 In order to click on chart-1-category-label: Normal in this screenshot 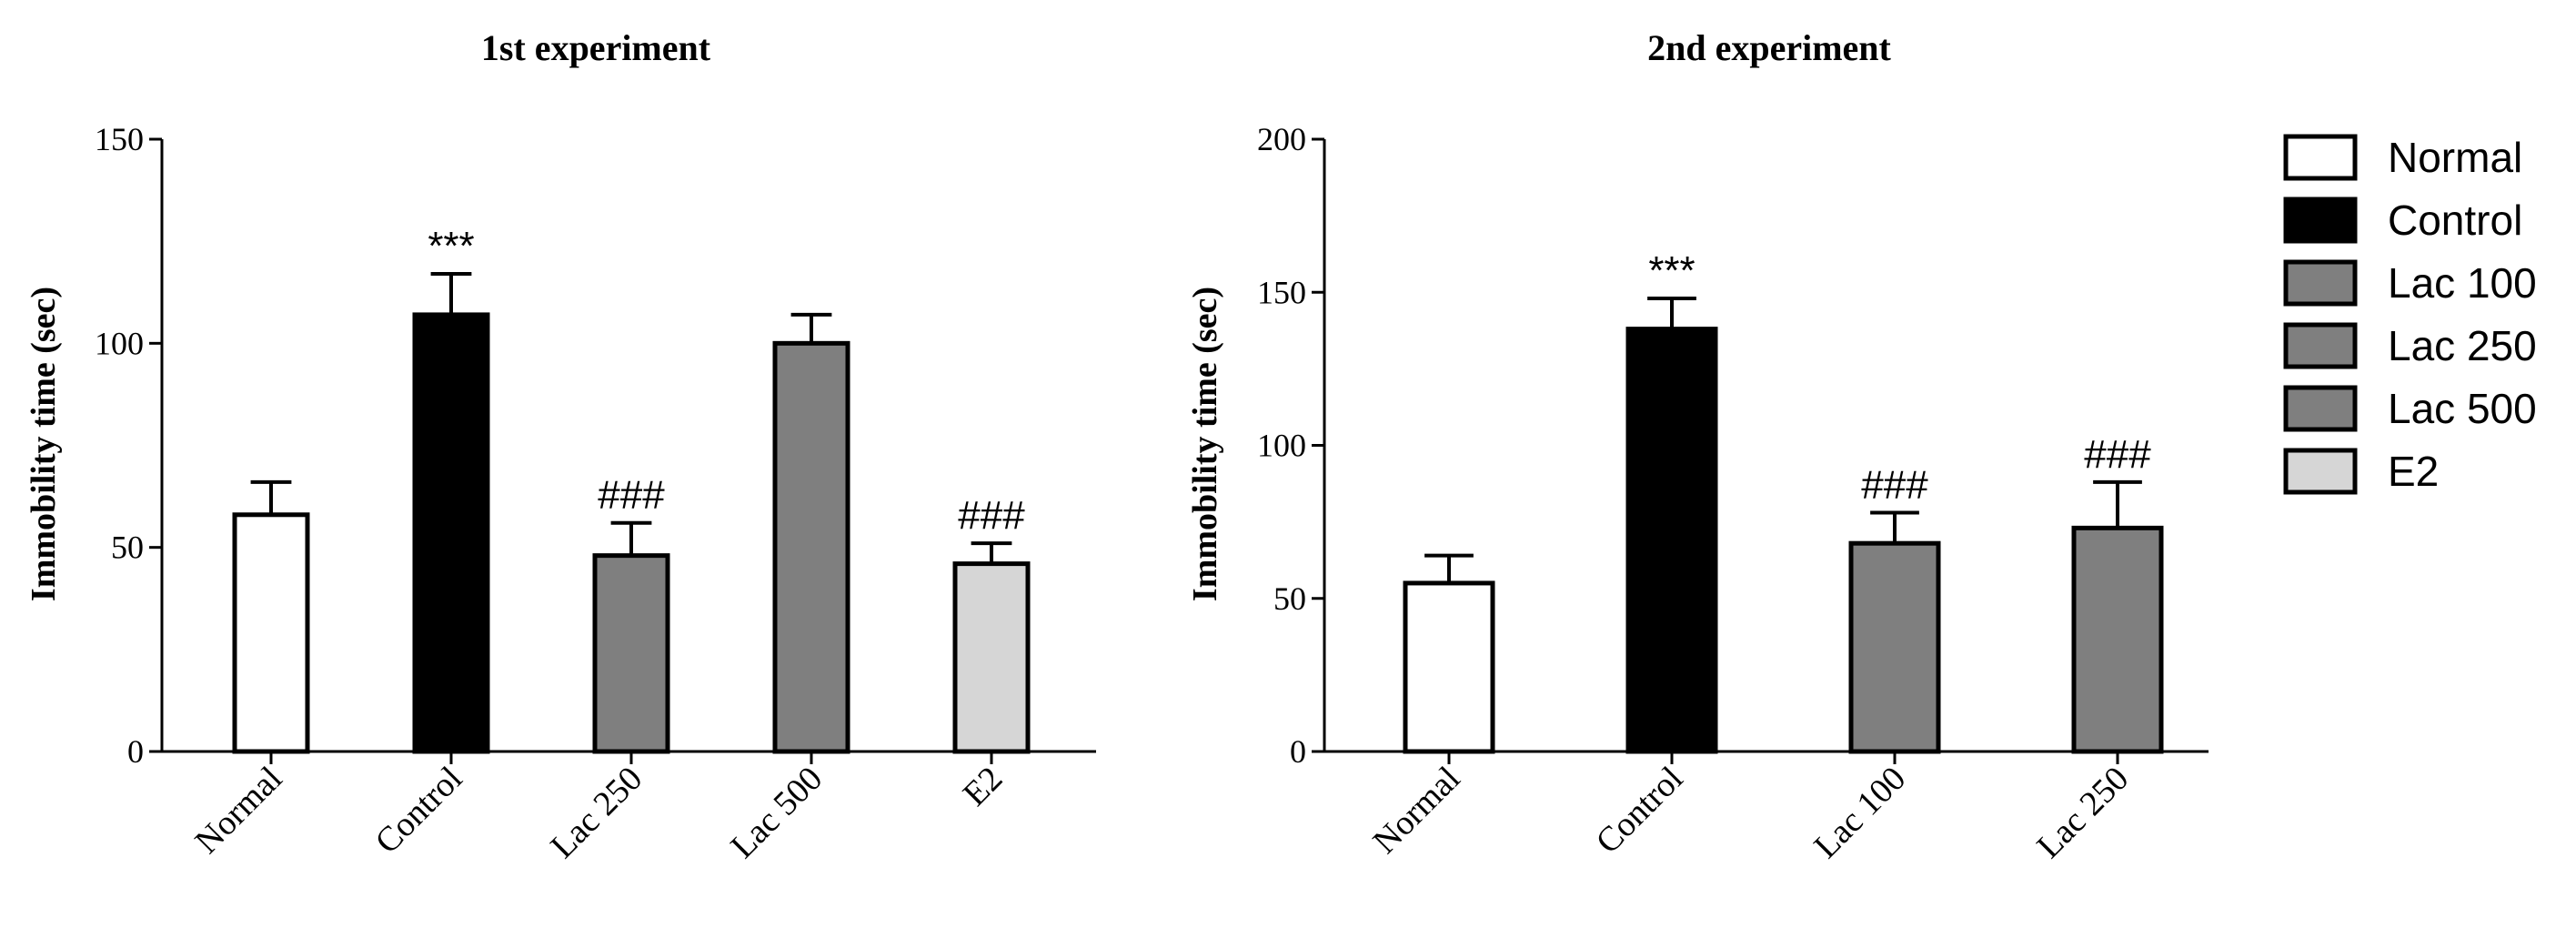, I will do `click(239, 811)`.